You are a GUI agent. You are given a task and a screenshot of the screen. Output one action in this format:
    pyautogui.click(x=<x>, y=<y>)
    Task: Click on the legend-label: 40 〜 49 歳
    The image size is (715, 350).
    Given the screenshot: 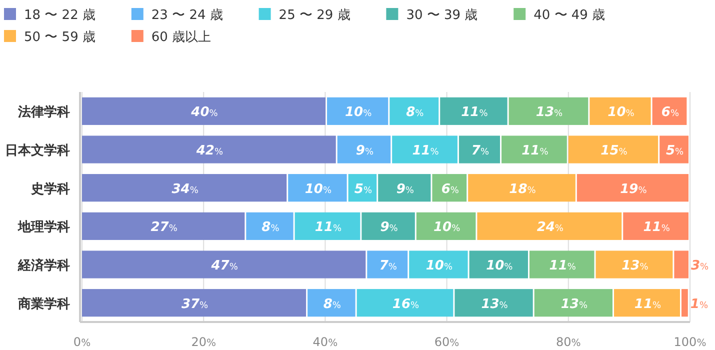 What is the action you would take?
    pyautogui.click(x=570, y=15)
    